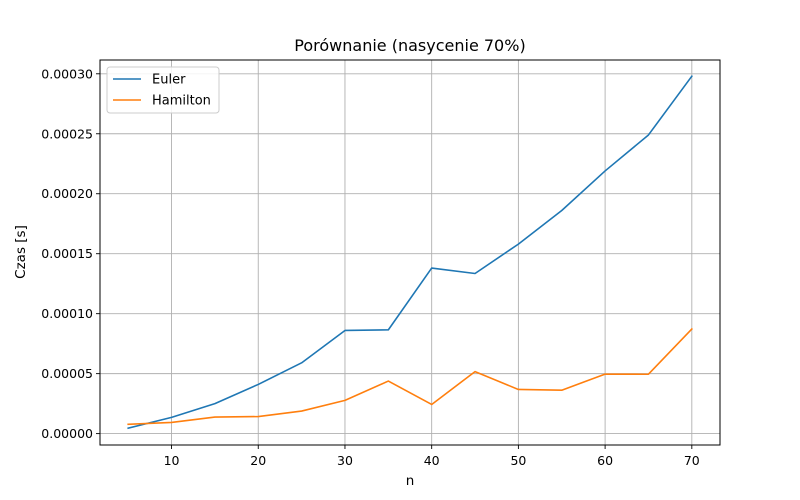 The height and width of the screenshot is (500, 800). Describe the element at coordinates (169, 80) in the screenshot. I see `legend-label: Euler` at that location.